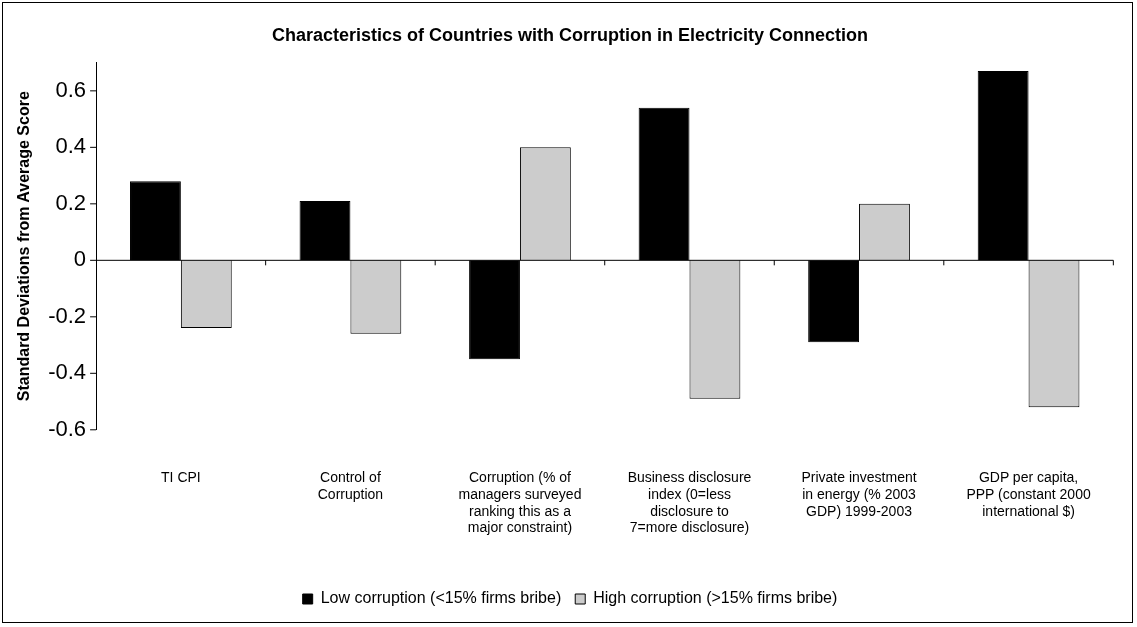 The width and height of the screenshot is (1137, 627). What do you see at coordinates (67, 428) in the screenshot?
I see `y-tick-label: -0.6` at bounding box center [67, 428].